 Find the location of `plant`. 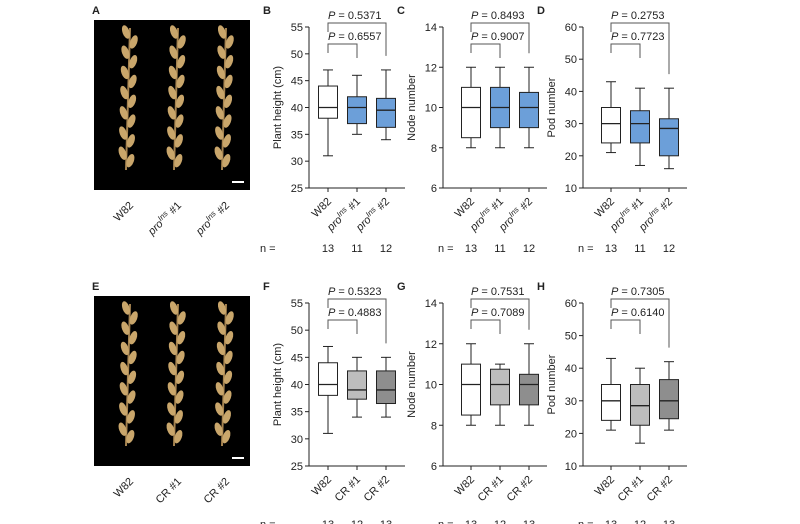

plant is located at coordinates (128, 374).